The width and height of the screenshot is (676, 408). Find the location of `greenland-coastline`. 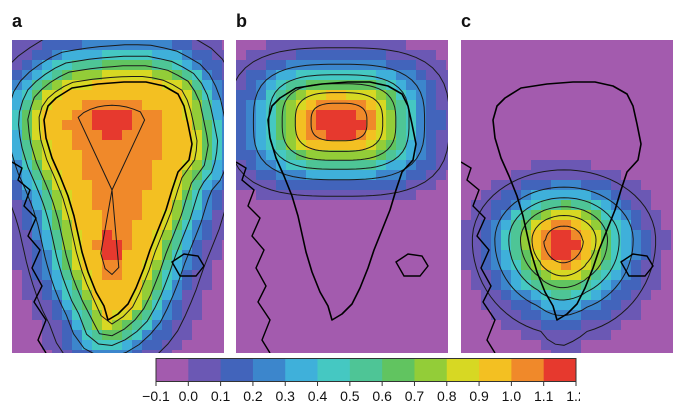

greenland-coastline is located at coordinates (567, 201).